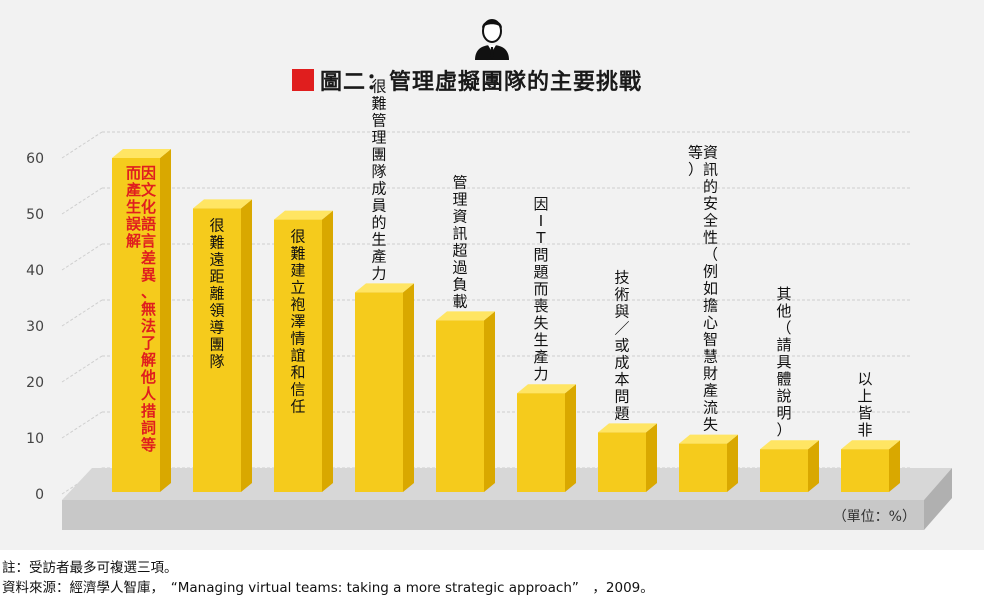  Describe the element at coordinates (864, 379) in the screenshot. I see `category-label-char: 以` at that location.